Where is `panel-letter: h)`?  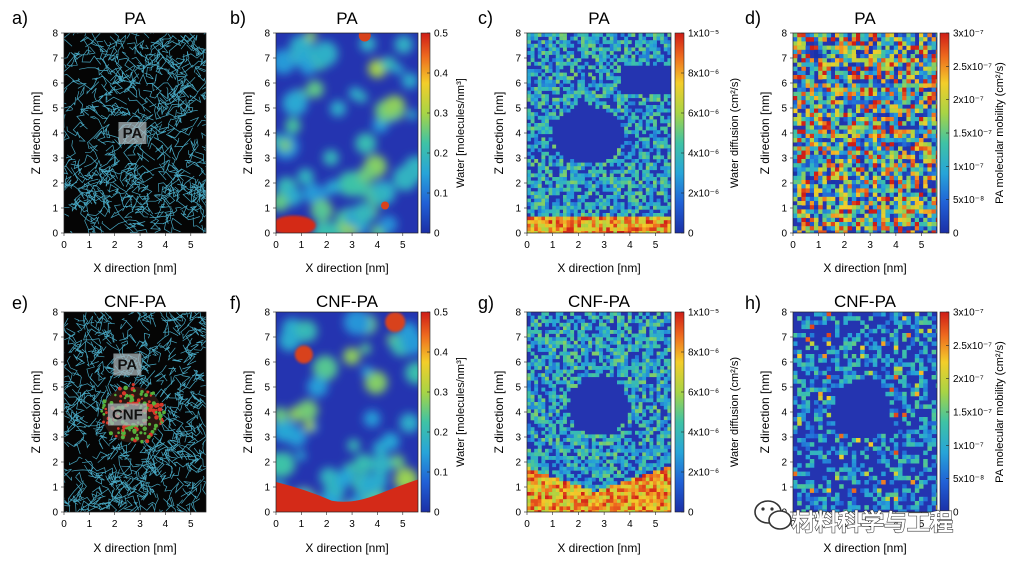 panel-letter: h) is located at coordinates (753, 303).